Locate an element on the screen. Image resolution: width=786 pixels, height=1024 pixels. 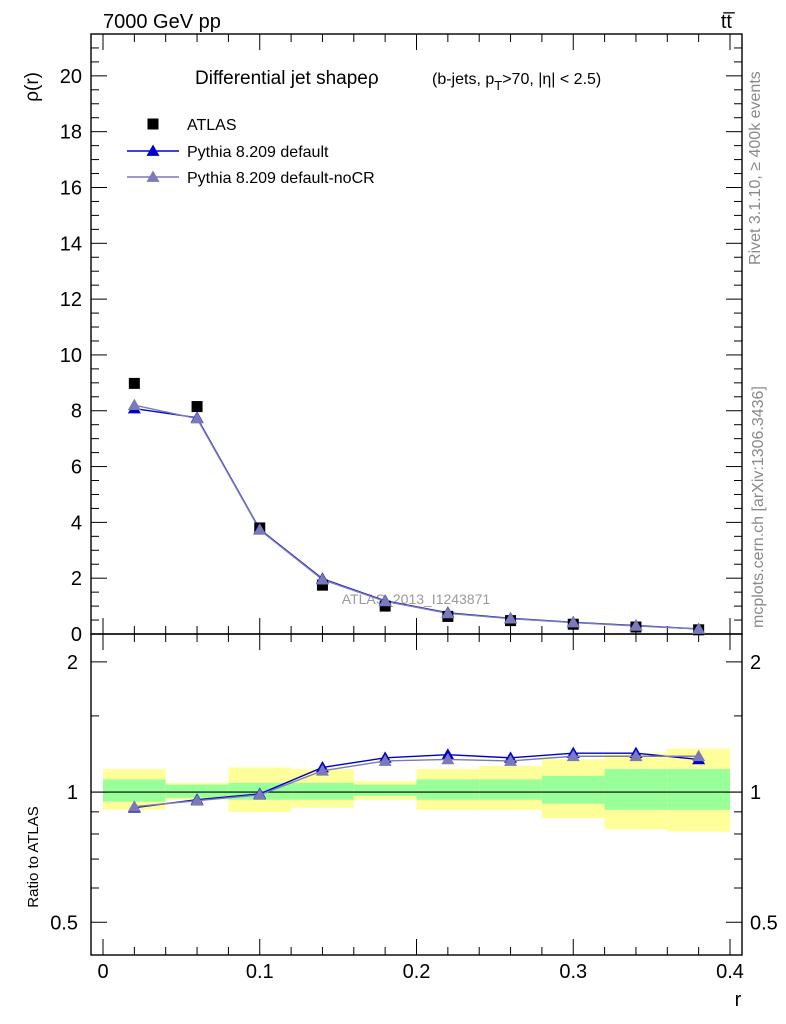
main-title: Differential jet shapeρ is located at coordinates (287, 78).